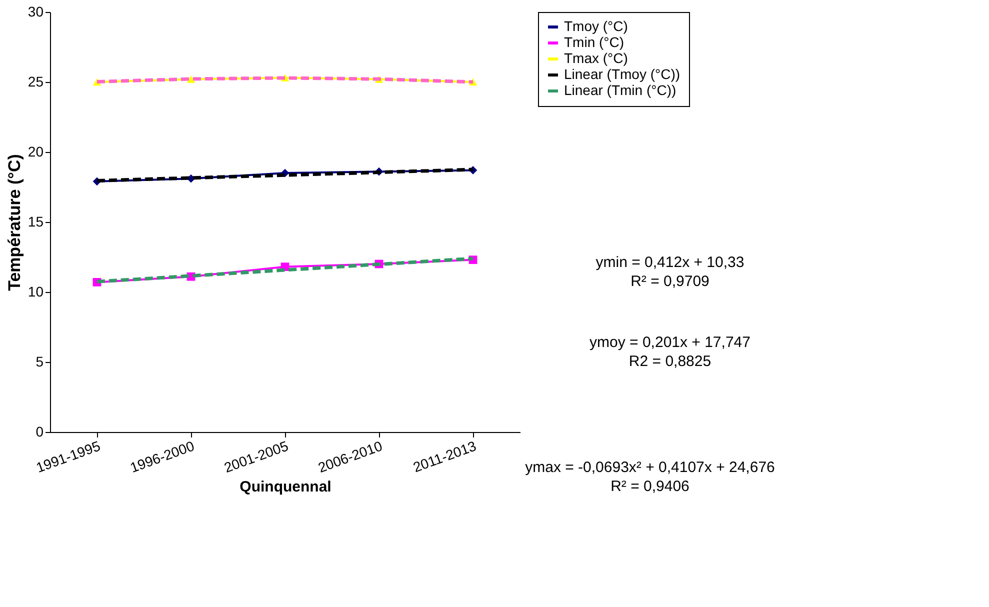 This screenshot has height=607, width=989. Describe the element at coordinates (40, 362) in the screenshot. I see `y-tick-label: 5` at that location.